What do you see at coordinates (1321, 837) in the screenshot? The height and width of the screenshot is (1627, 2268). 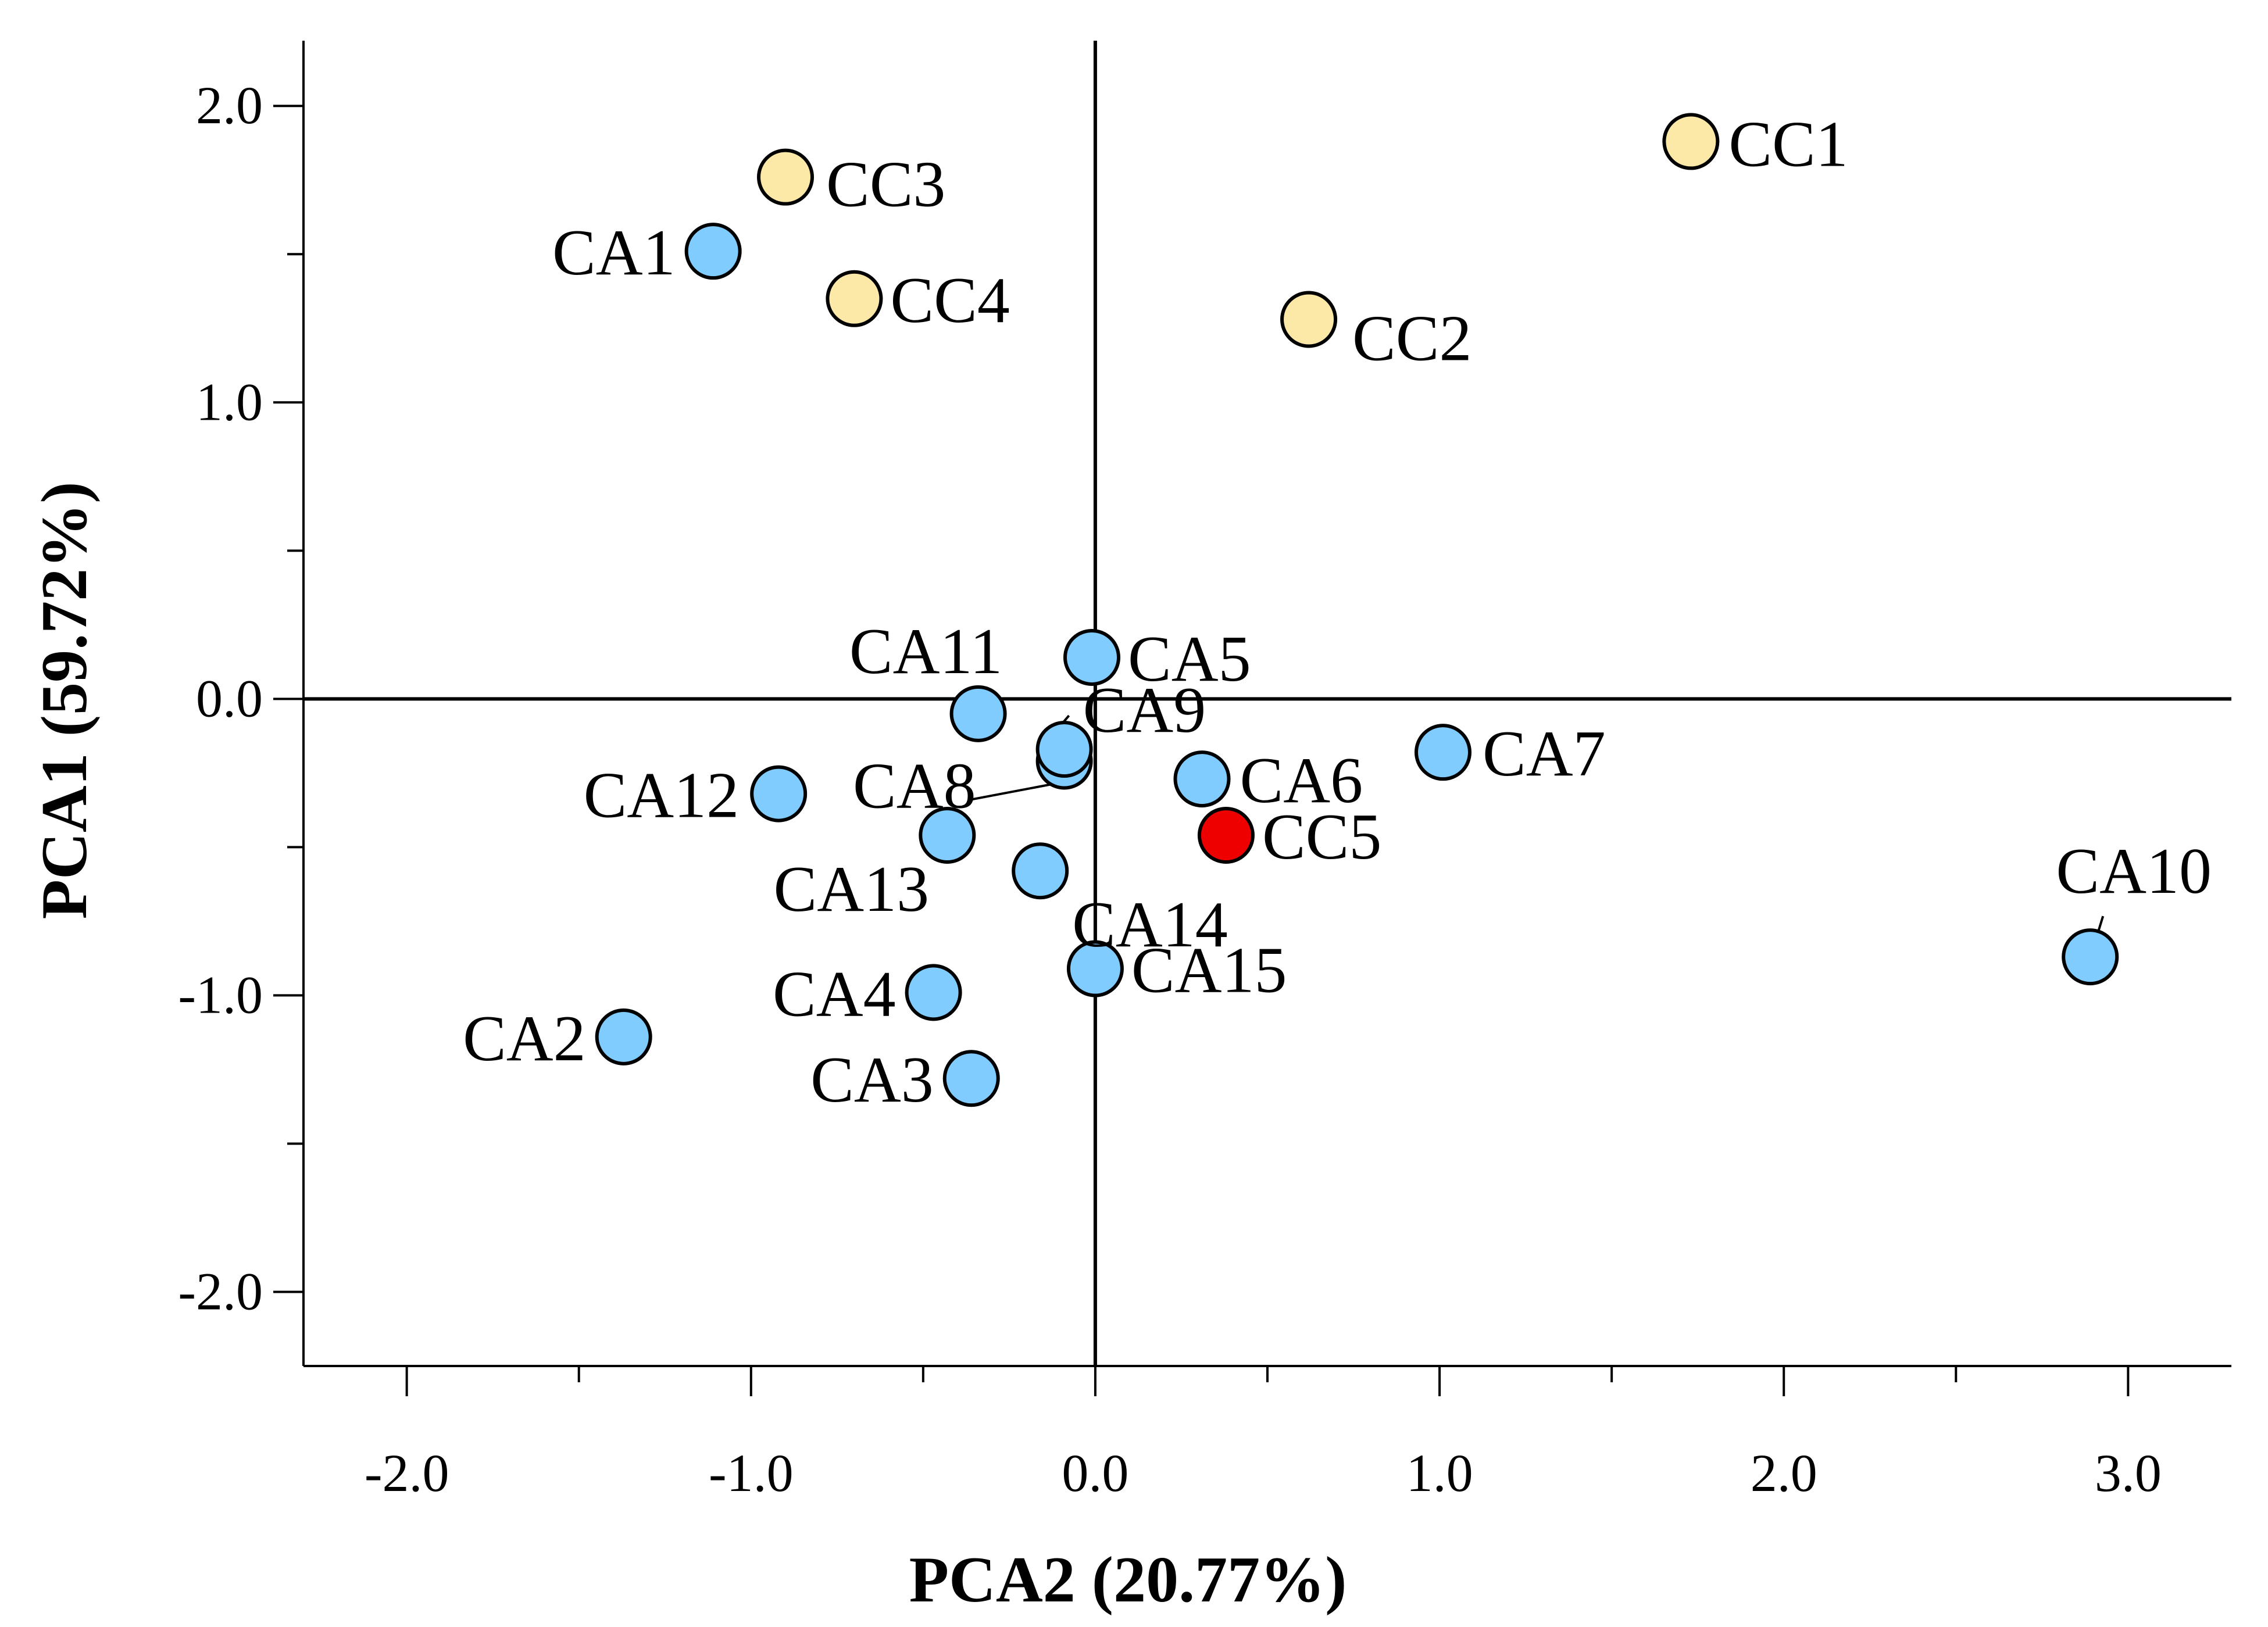 I see `point-label-cc5: CC5` at bounding box center [1321, 837].